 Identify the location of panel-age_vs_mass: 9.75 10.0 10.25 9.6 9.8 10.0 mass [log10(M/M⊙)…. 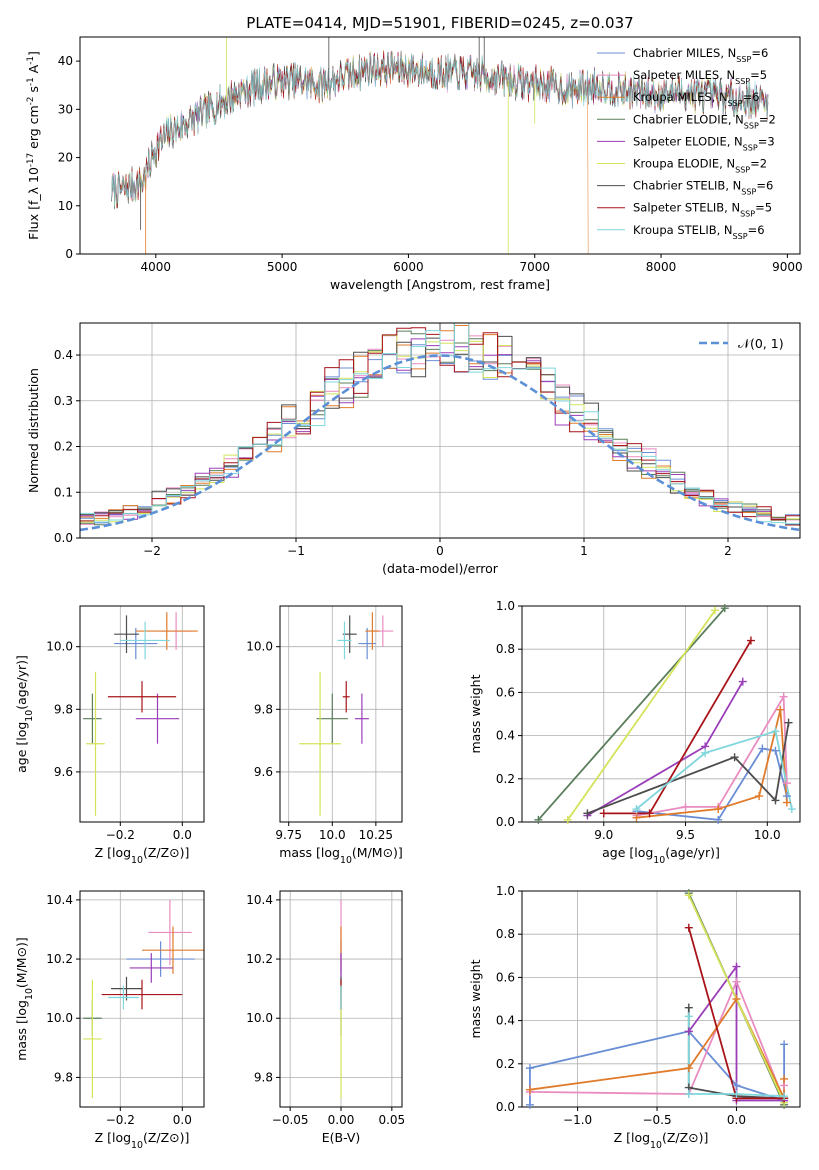
(324, 735).